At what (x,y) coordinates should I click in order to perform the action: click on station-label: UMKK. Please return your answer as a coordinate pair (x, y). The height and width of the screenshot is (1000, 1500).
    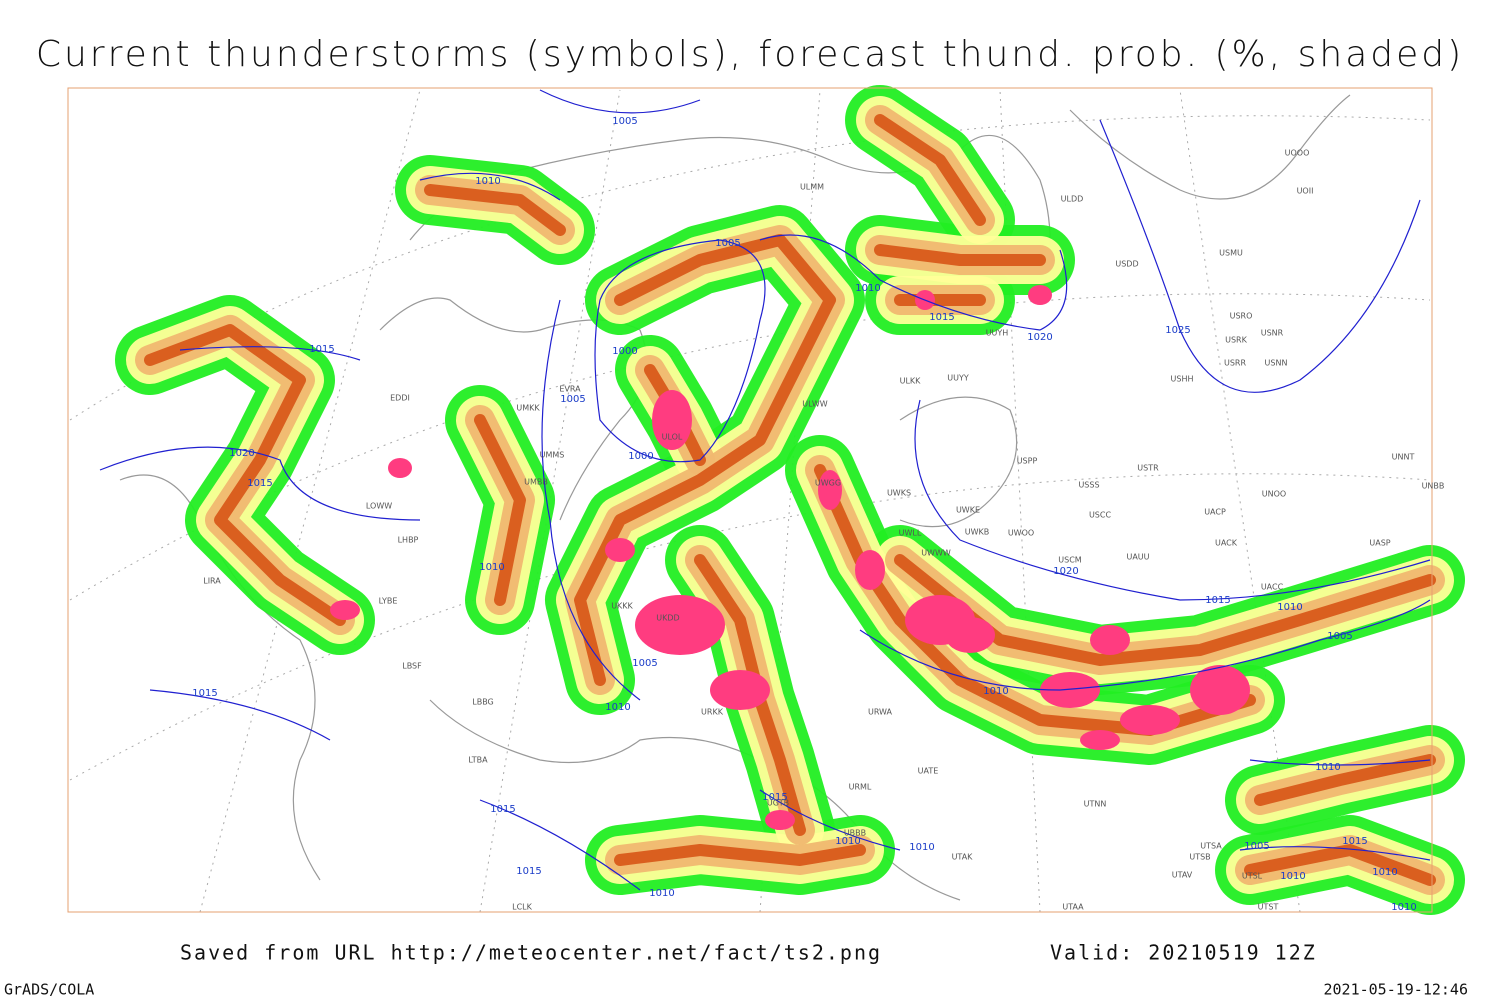
    Looking at the image, I should click on (528, 408).